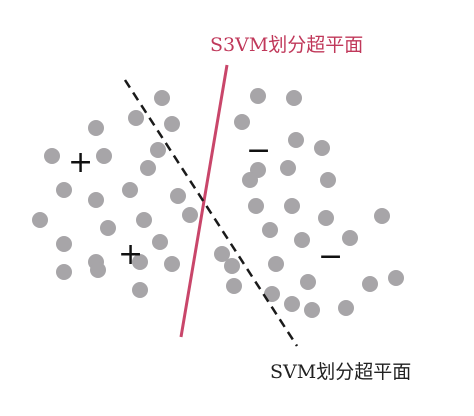 The image size is (474, 416). I want to click on svm-hyperplane-label: SVM划分超平面, so click(340, 372).